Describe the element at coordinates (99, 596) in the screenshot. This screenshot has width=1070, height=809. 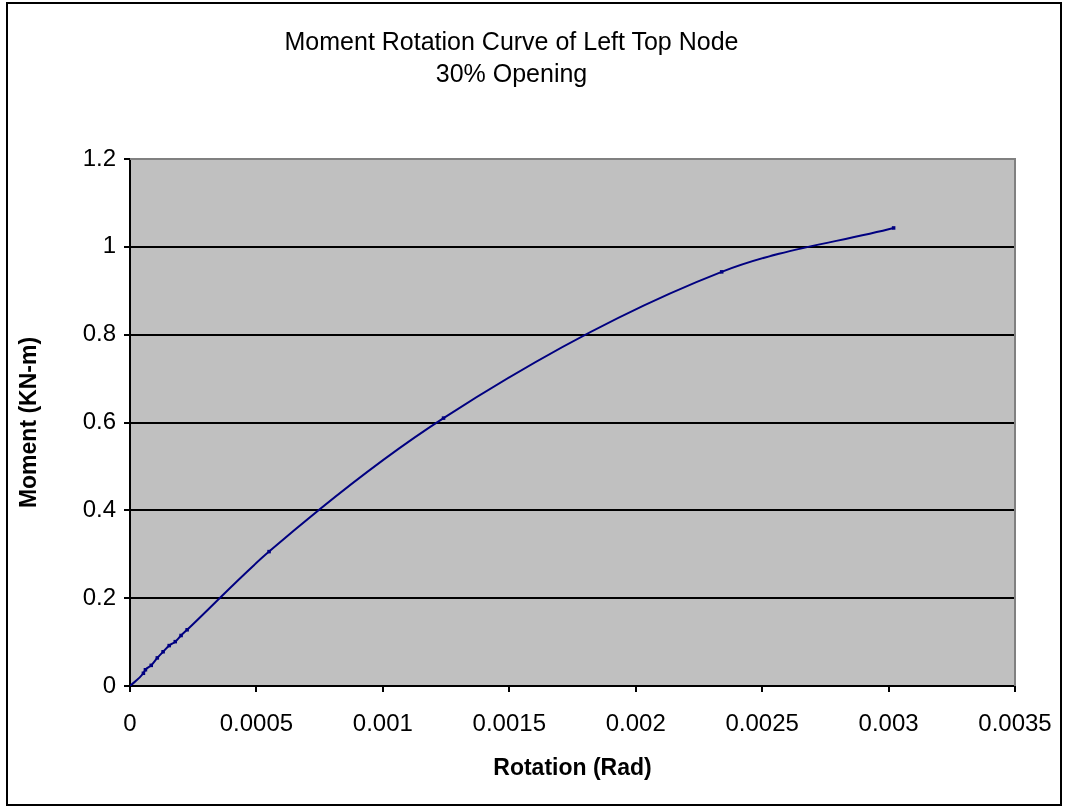
I see `y-tick-label: 0.2` at that location.